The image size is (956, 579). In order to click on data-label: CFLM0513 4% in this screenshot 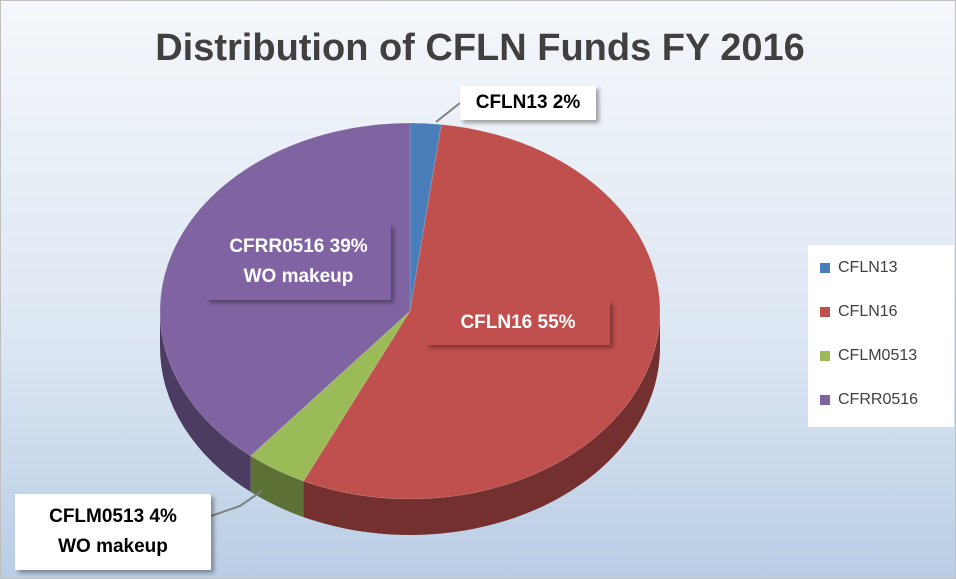, I will do `click(113, 516)`.